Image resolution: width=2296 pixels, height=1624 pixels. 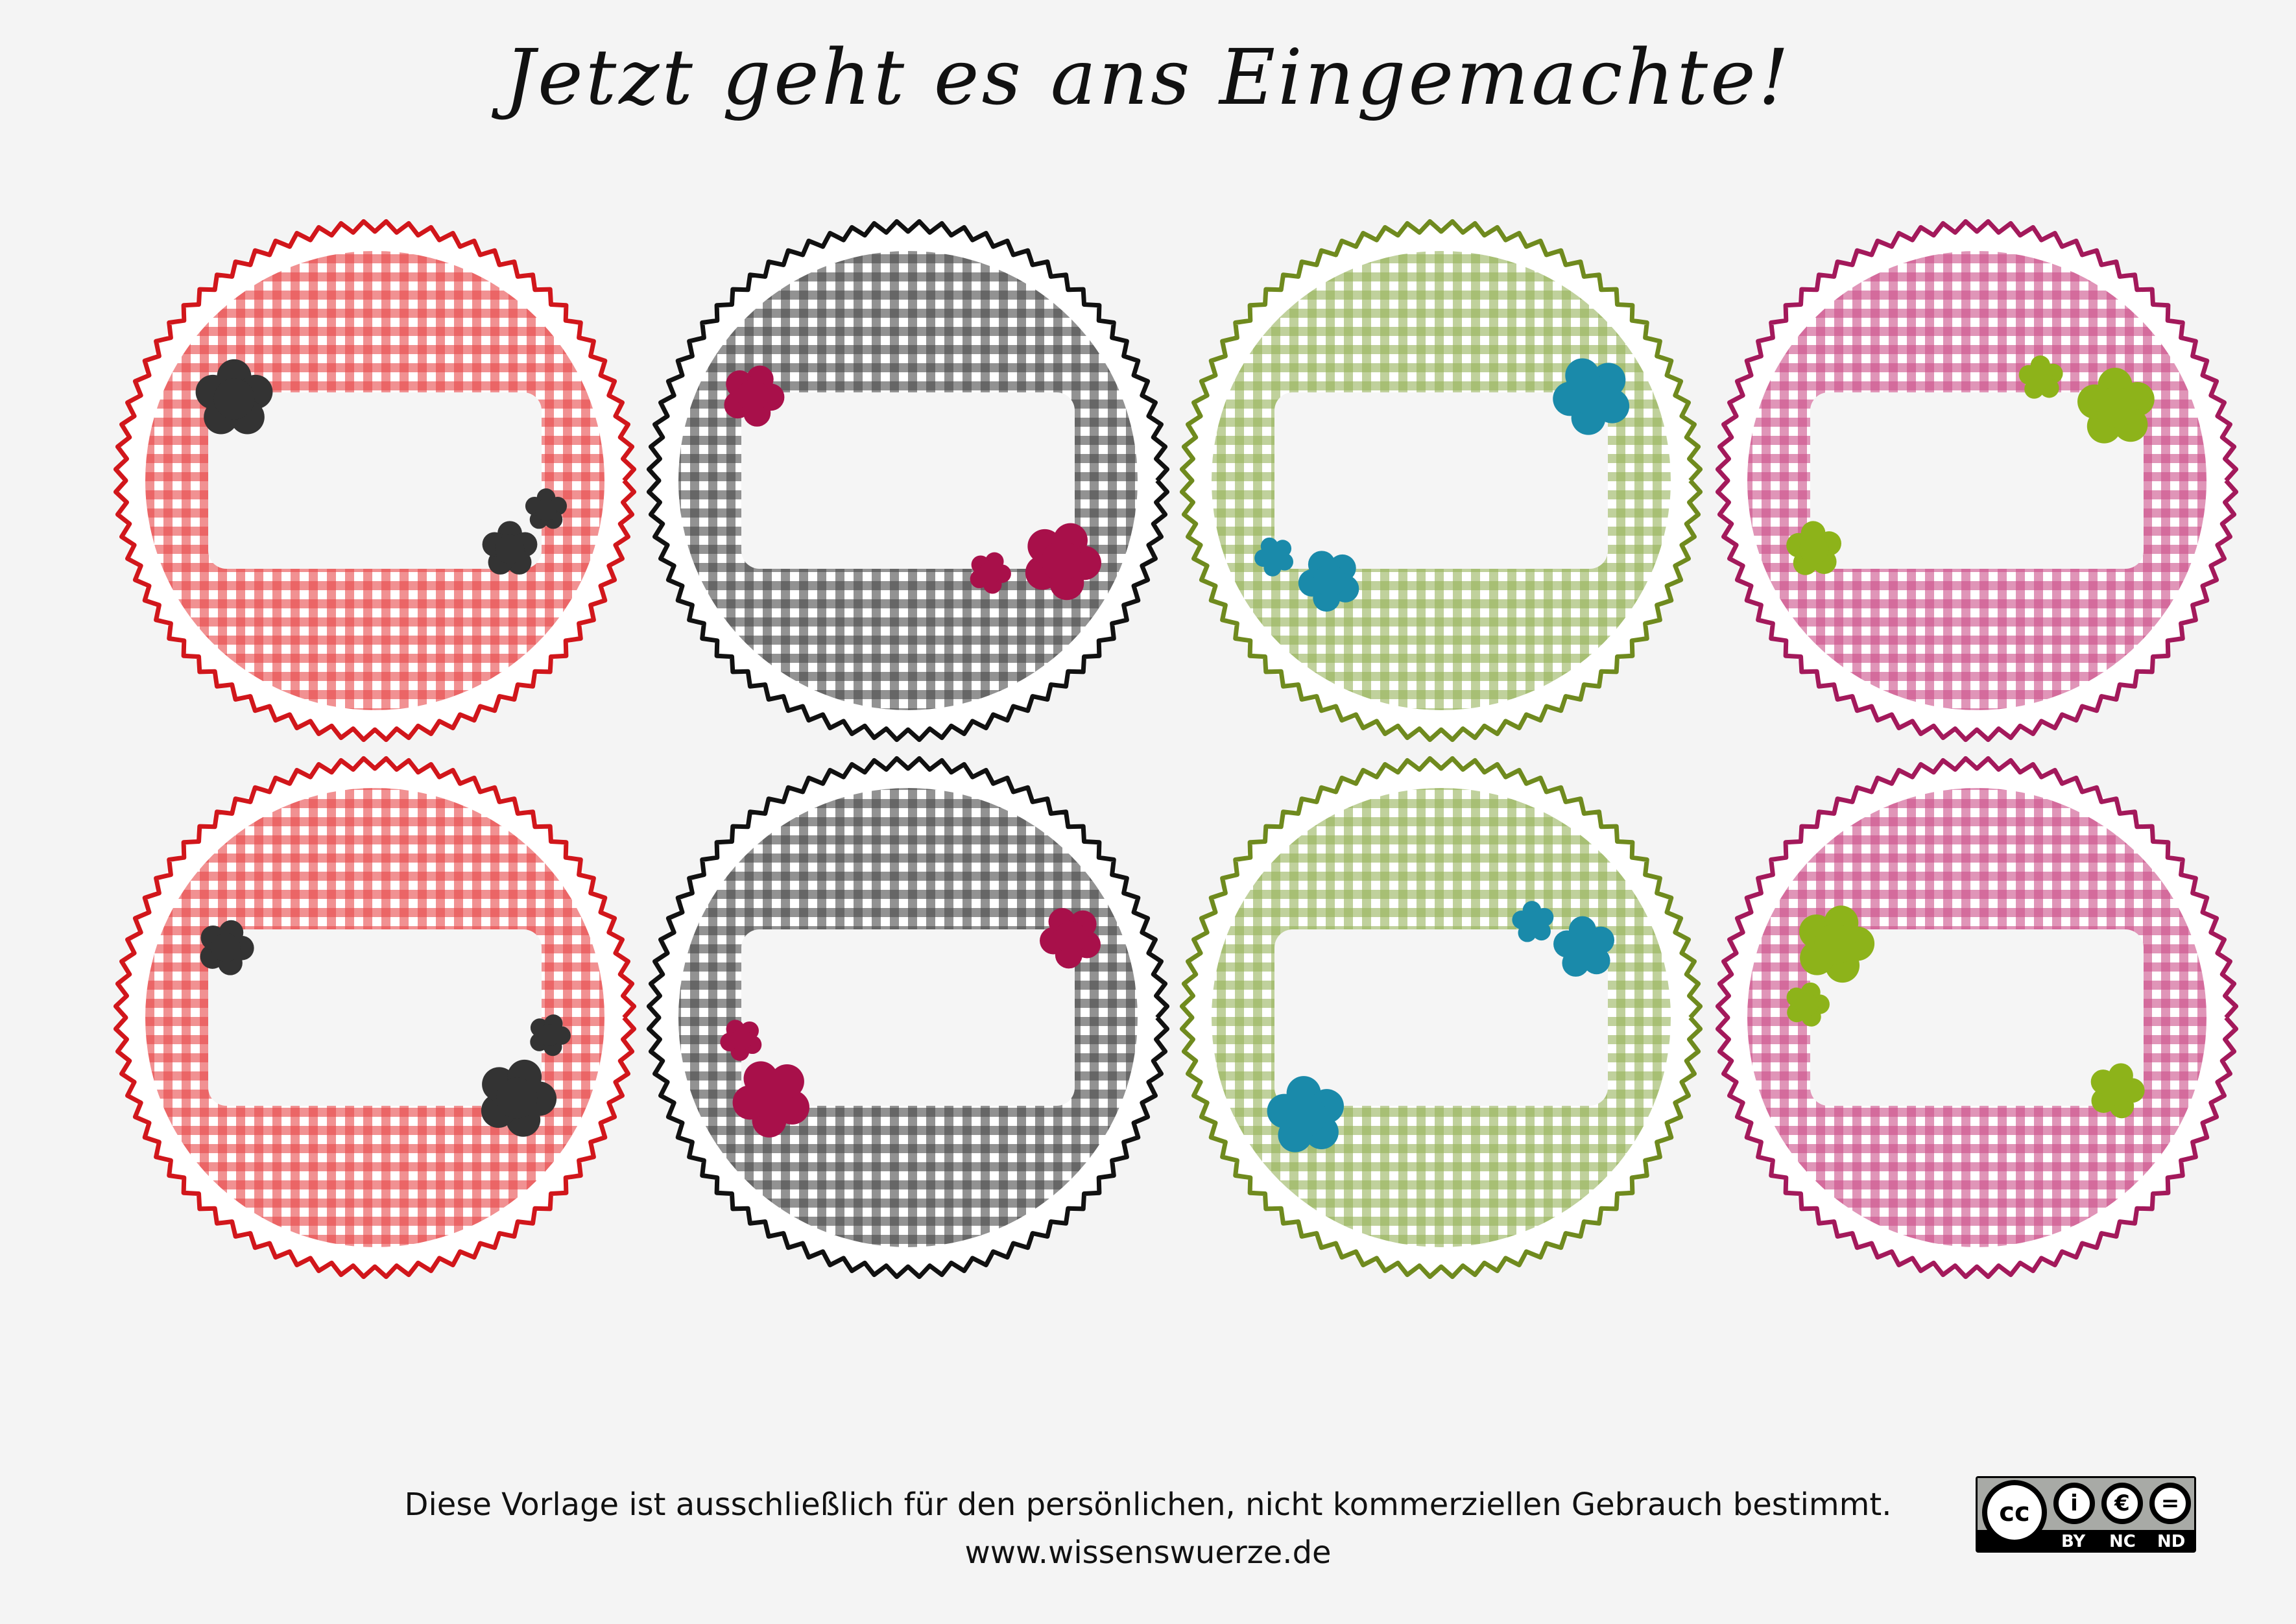 I want to click on cc-text: cc, so click(x=2014, y=1512).